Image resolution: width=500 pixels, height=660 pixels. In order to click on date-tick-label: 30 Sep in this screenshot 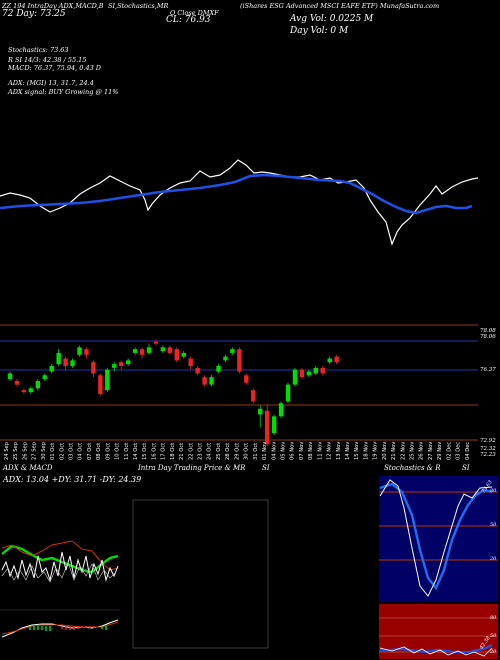, I will do `click(44, 450)`.